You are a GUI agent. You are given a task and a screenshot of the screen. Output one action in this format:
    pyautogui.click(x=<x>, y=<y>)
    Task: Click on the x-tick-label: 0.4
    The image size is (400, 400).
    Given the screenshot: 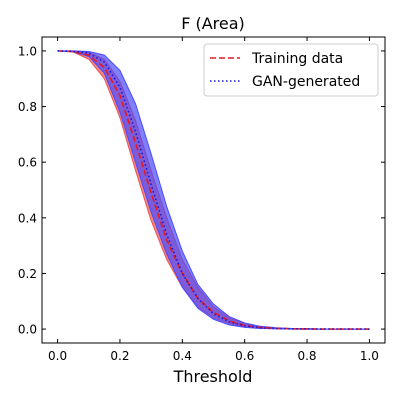 What is the action you would take?
    pyautogui.click(x=182, y=356)
    